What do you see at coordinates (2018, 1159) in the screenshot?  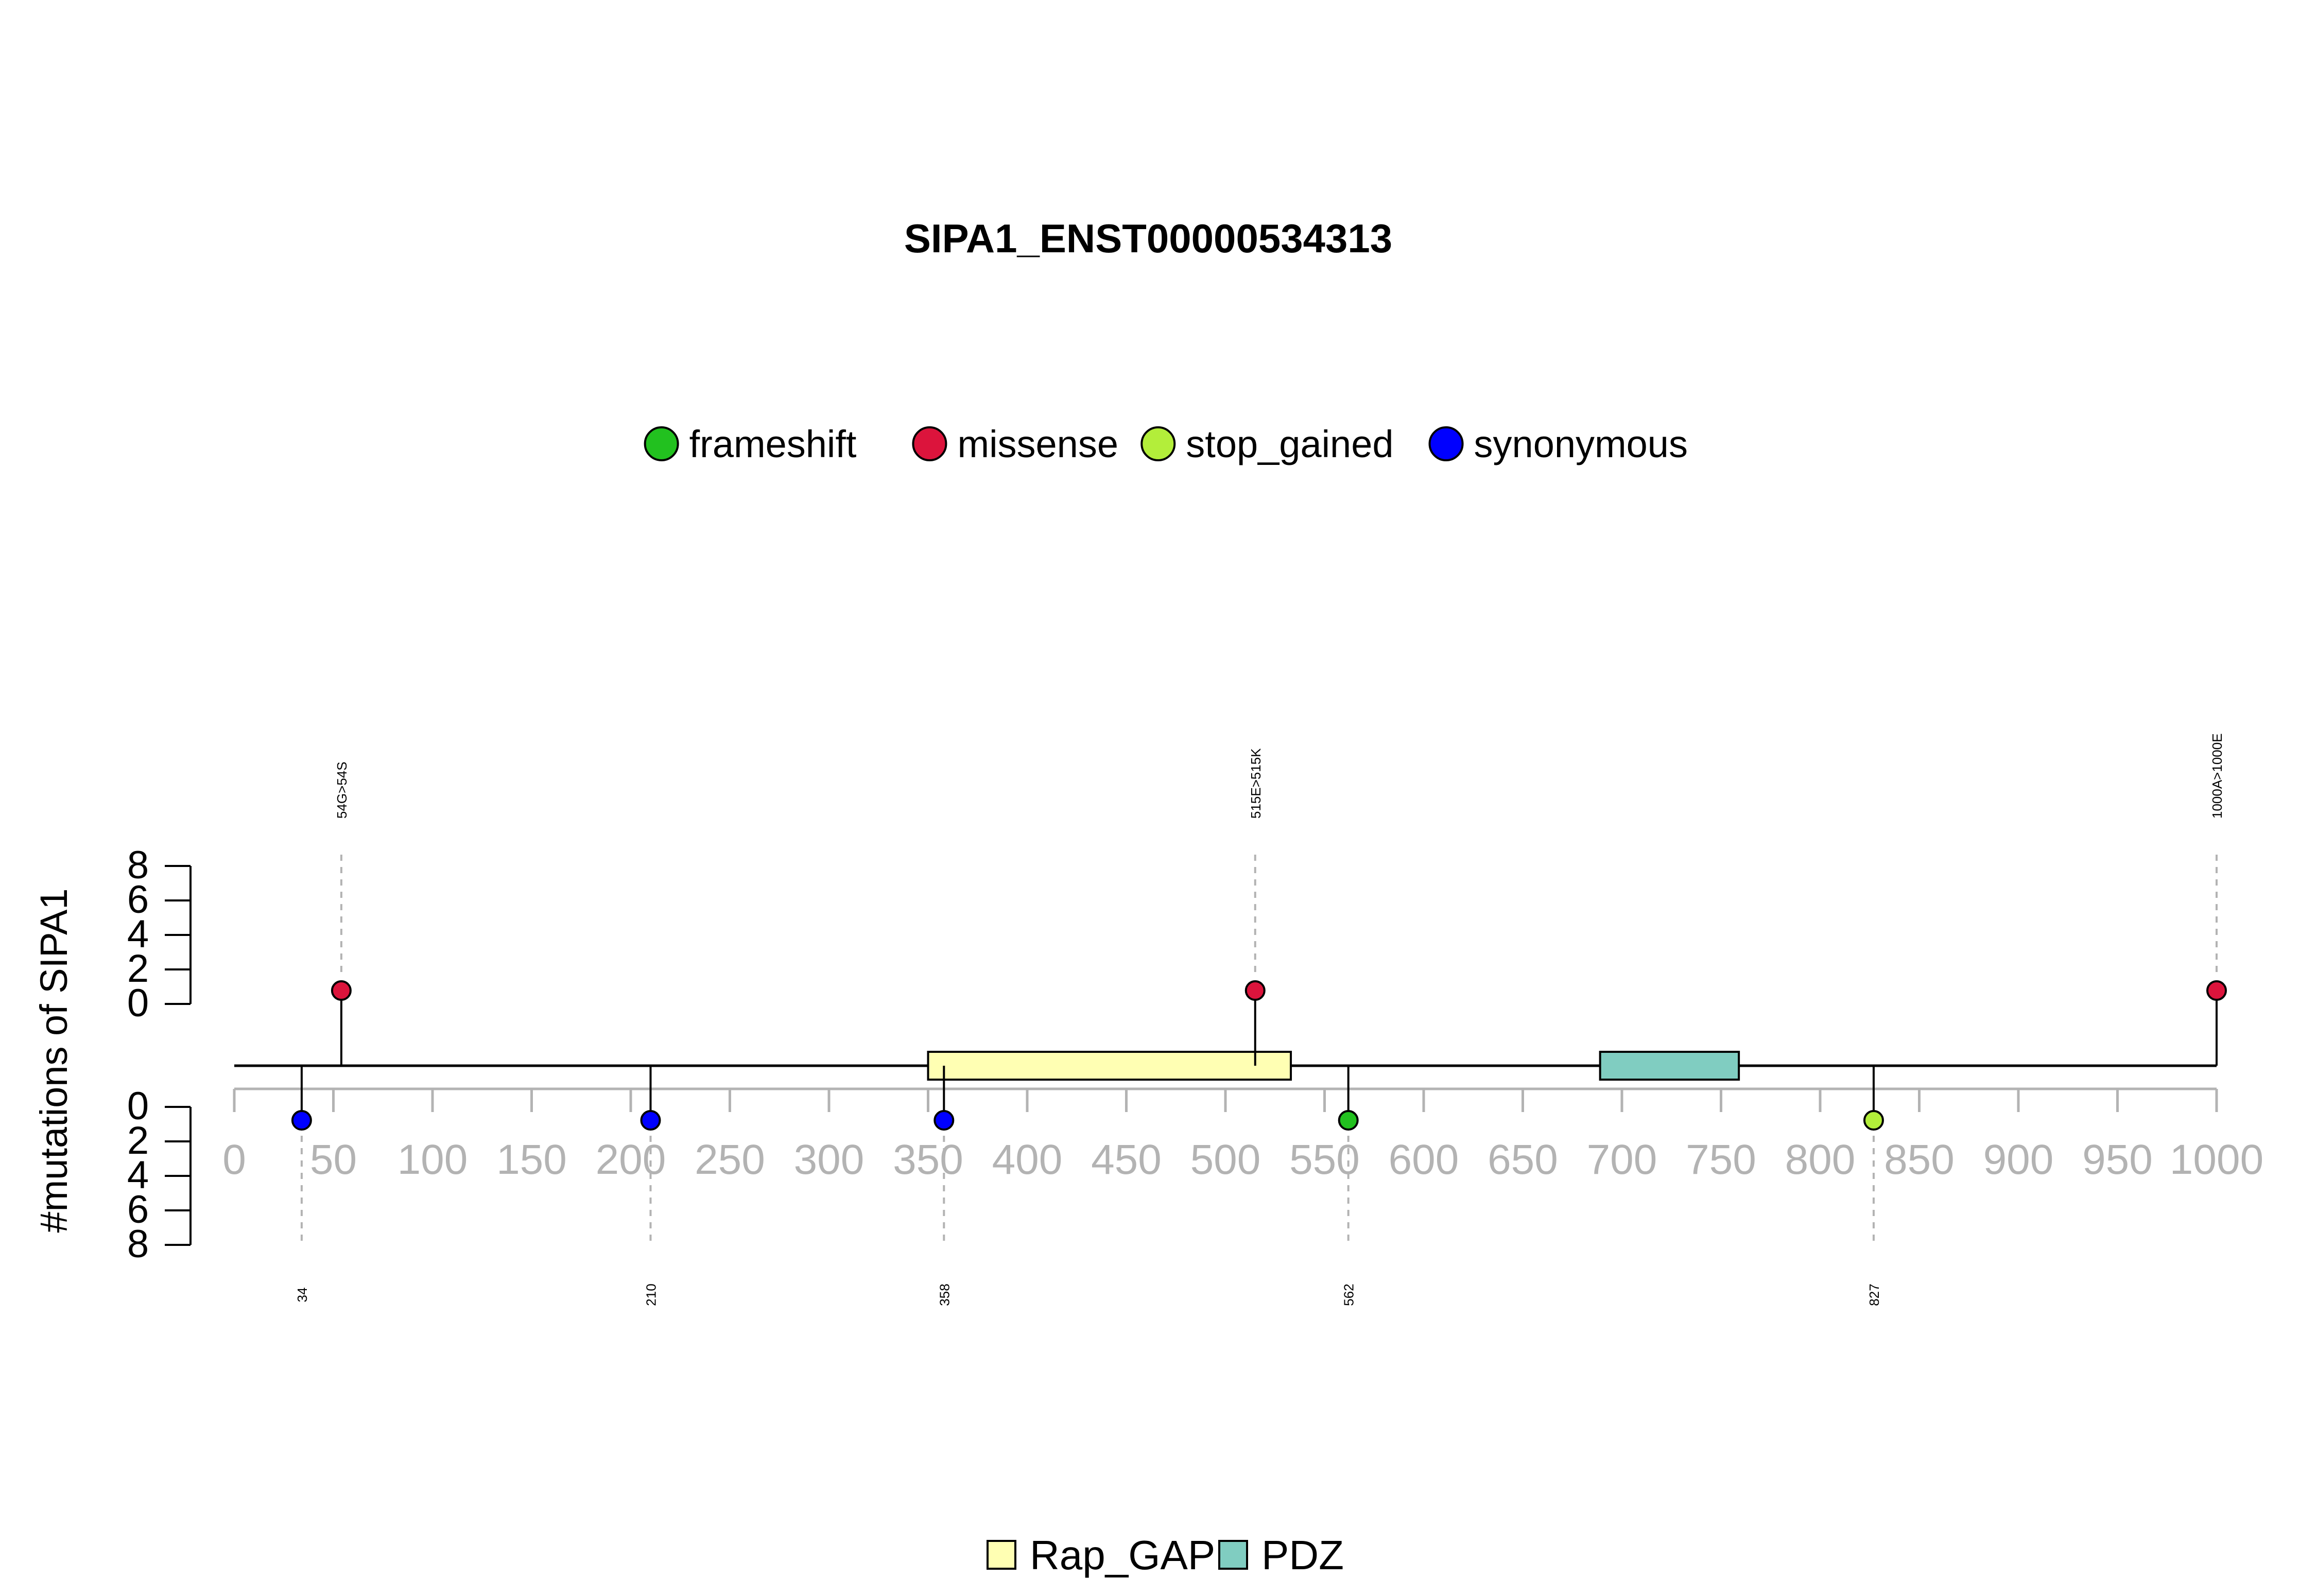 I see `x-tick-label: 900` at bounding box center [2018, 1159].